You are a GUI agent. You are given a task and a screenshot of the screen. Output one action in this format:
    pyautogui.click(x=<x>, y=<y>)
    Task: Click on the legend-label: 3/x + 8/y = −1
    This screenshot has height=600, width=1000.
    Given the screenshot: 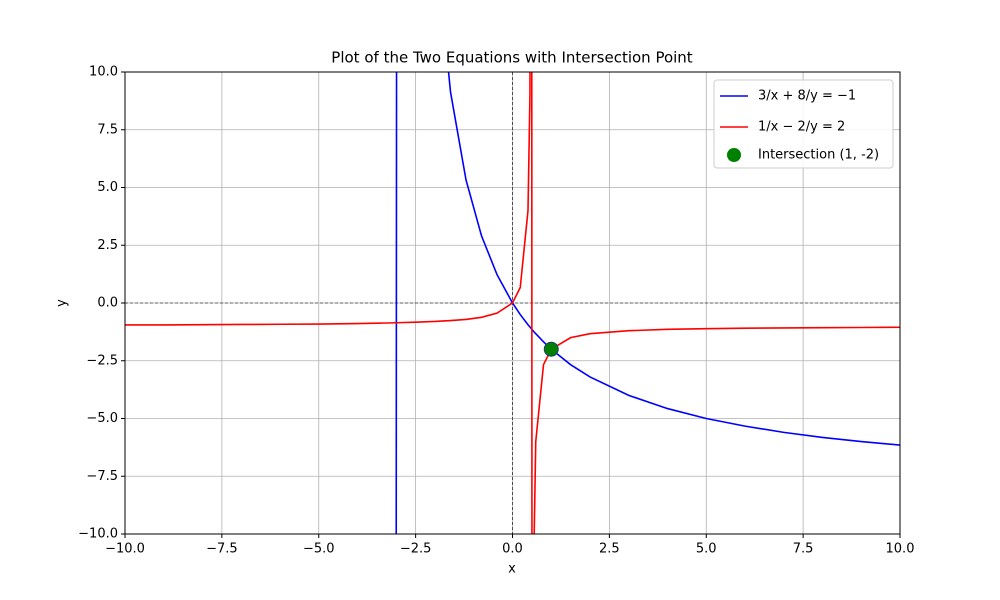 What is the action you would take?
    pyautogui.click(x=807, y=96)
    